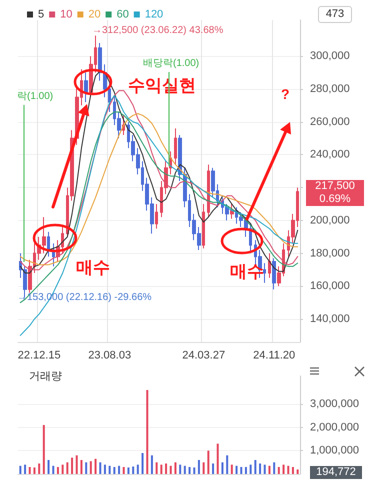  I want to click on y-tick-label: 140,000, so click(330, 319).